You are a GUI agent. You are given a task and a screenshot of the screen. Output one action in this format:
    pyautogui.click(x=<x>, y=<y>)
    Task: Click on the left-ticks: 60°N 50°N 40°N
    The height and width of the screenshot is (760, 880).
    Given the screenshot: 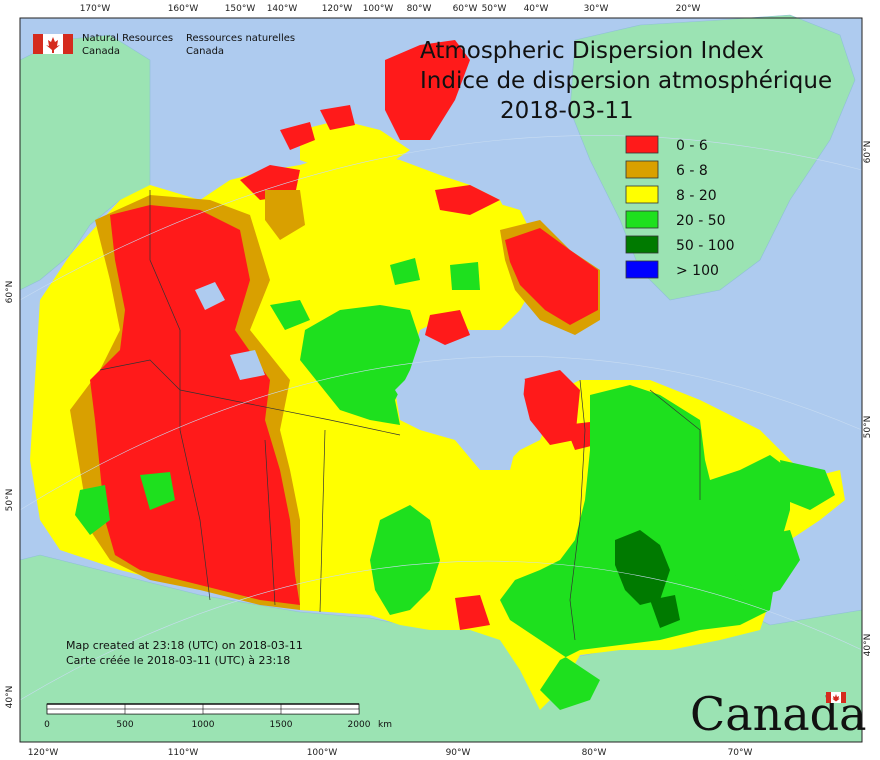 What is the action you would take?
    pyautogui.click(x=10, y=495)
    